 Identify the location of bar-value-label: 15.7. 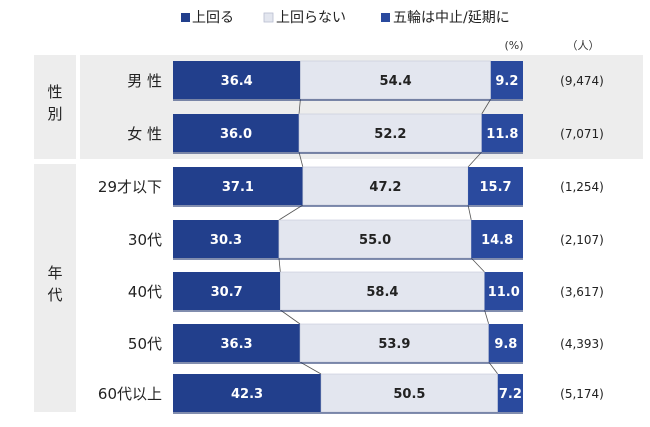
(495, 187).